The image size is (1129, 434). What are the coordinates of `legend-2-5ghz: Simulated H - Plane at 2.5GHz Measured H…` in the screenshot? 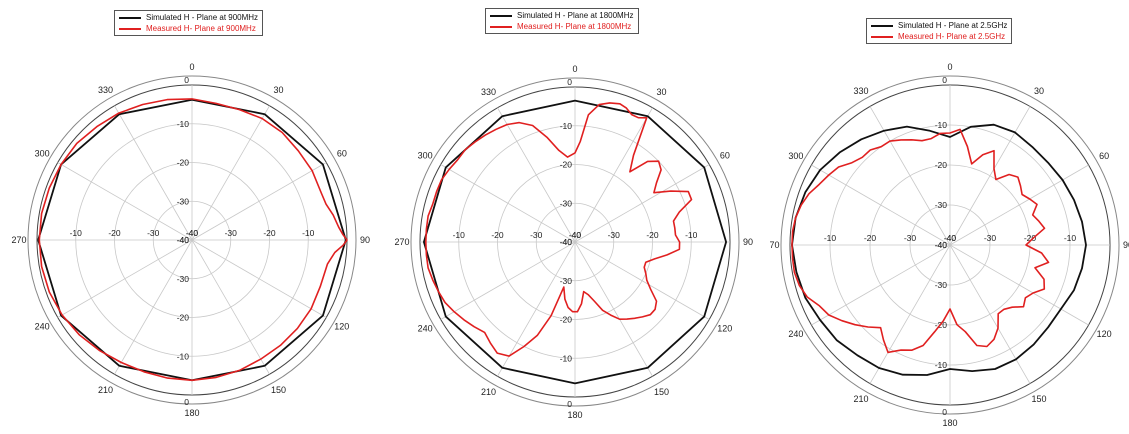 It's located at (939, 31).